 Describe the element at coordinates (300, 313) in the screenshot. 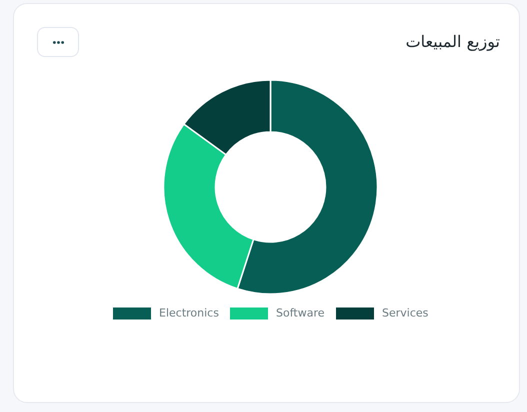

I see `legend-label: Software` at that location.